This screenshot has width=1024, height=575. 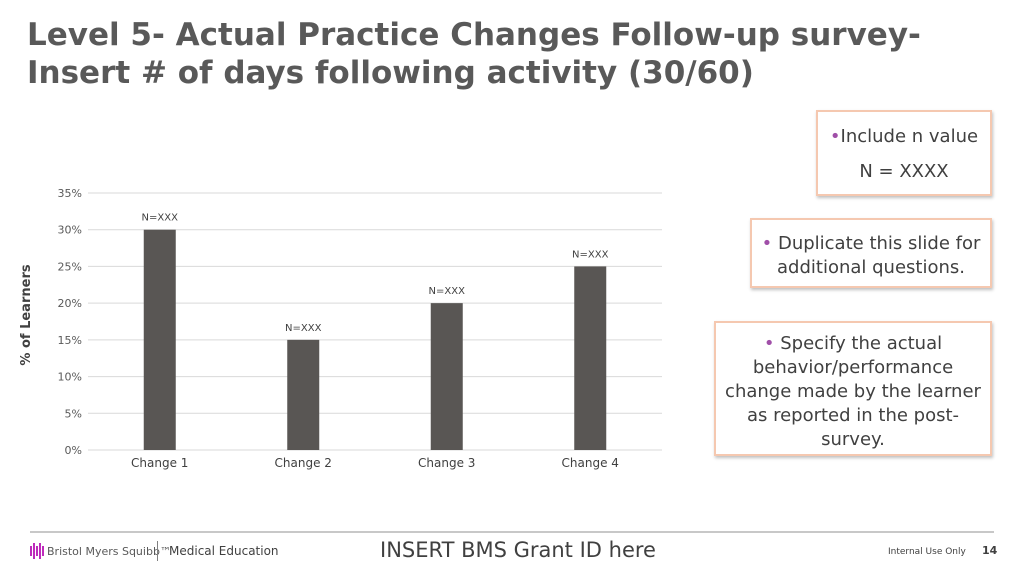 What do you see at coordinates (224, 551) in the screenshot?
I see `department-label: Medical Education` at bounding box center [224, 551].